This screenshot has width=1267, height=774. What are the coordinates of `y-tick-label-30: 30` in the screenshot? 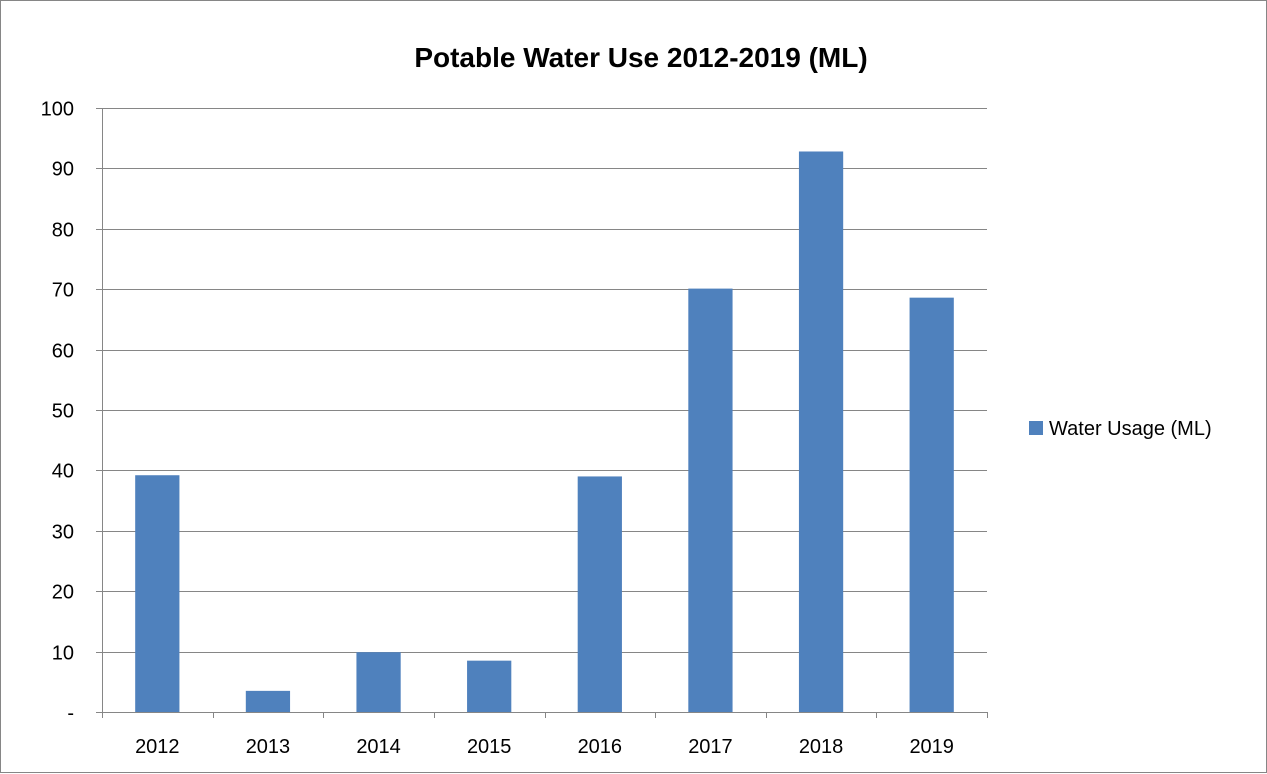 It's located at (63, 533).